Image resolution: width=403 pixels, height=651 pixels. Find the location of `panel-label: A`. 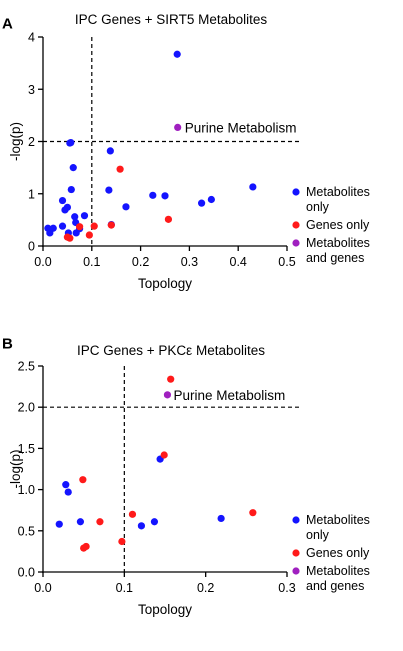

panel-label: A is located at coordinates (7, 23).